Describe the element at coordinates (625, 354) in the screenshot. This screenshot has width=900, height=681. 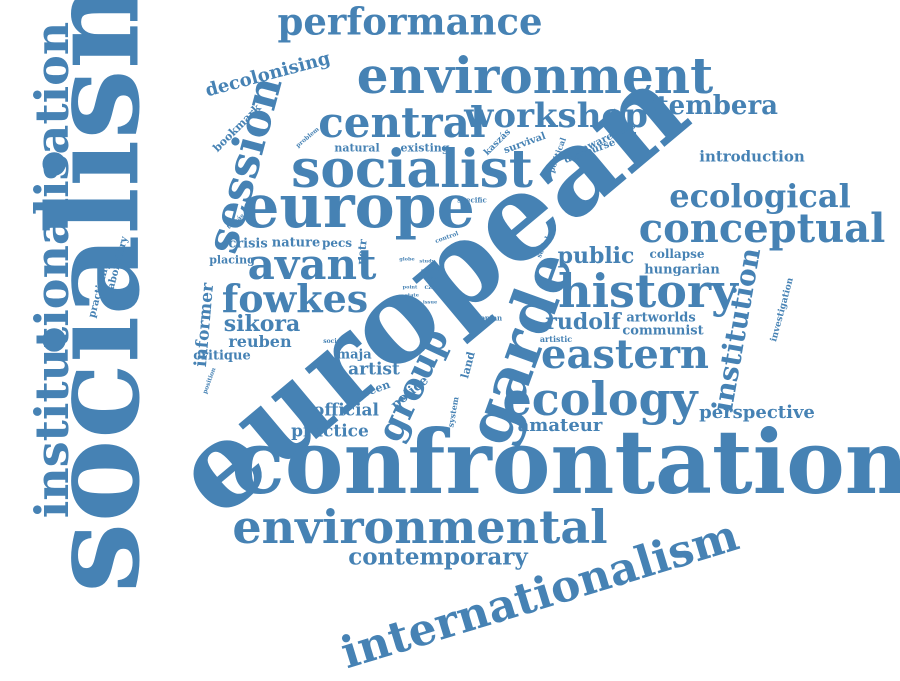
I see `word-eastern: eastern` at that location.